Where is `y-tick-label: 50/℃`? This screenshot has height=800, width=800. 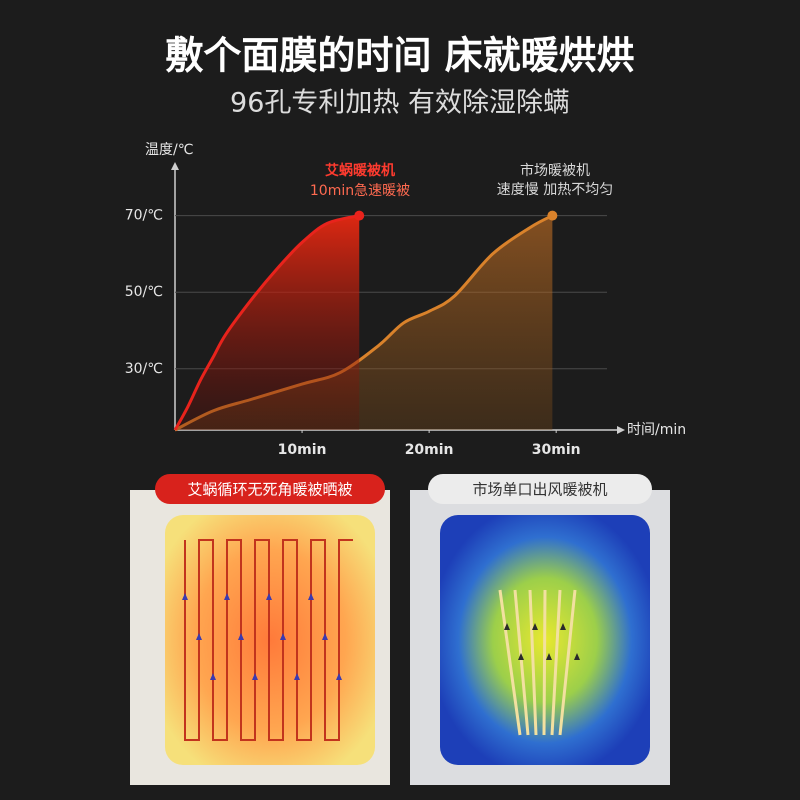
y-tick-label: 50/℃ is located at coordinates (144, 292).